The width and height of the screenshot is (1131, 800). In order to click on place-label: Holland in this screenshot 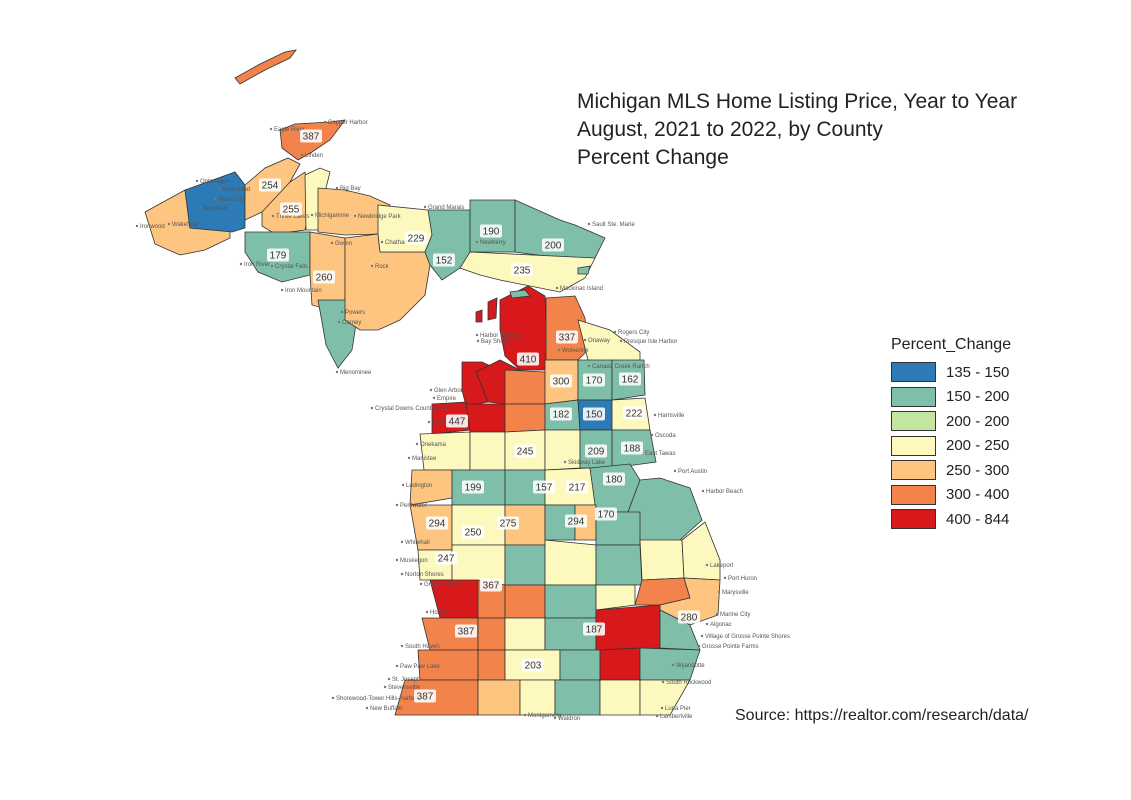, I will do `click(440, 613)`.